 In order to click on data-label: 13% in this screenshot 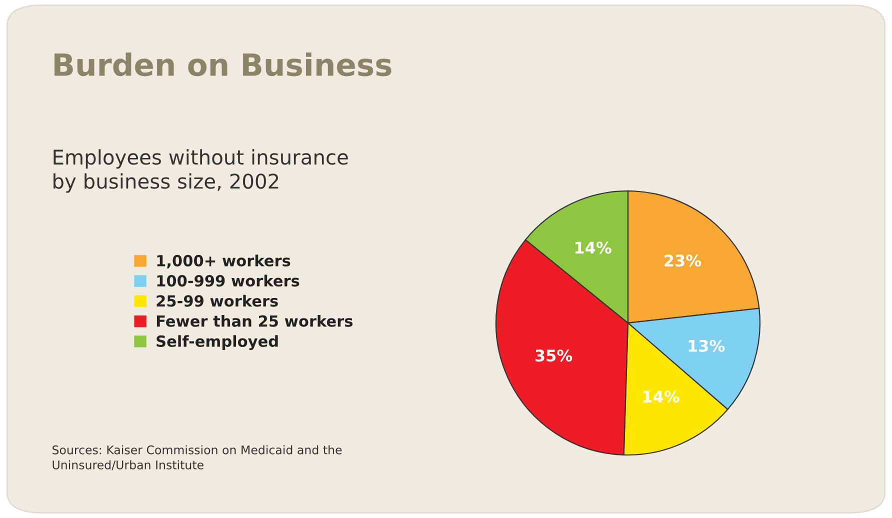, I will do `click(706, 346)`.